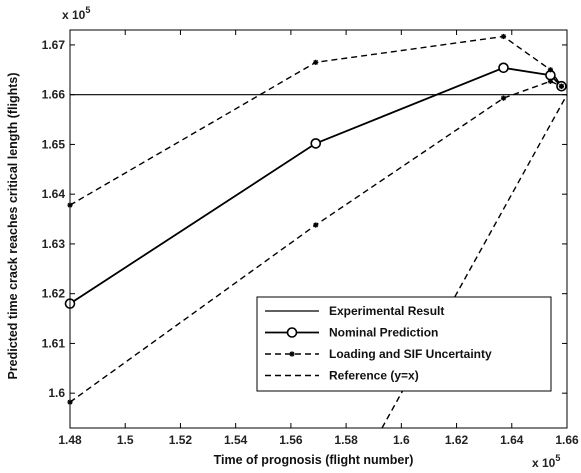 The image size is (581, 473). What do you see at coordinates (54, 144) in the screenshot?
I see `y-tick-label: 1.65` at bounding box center [54, 144].